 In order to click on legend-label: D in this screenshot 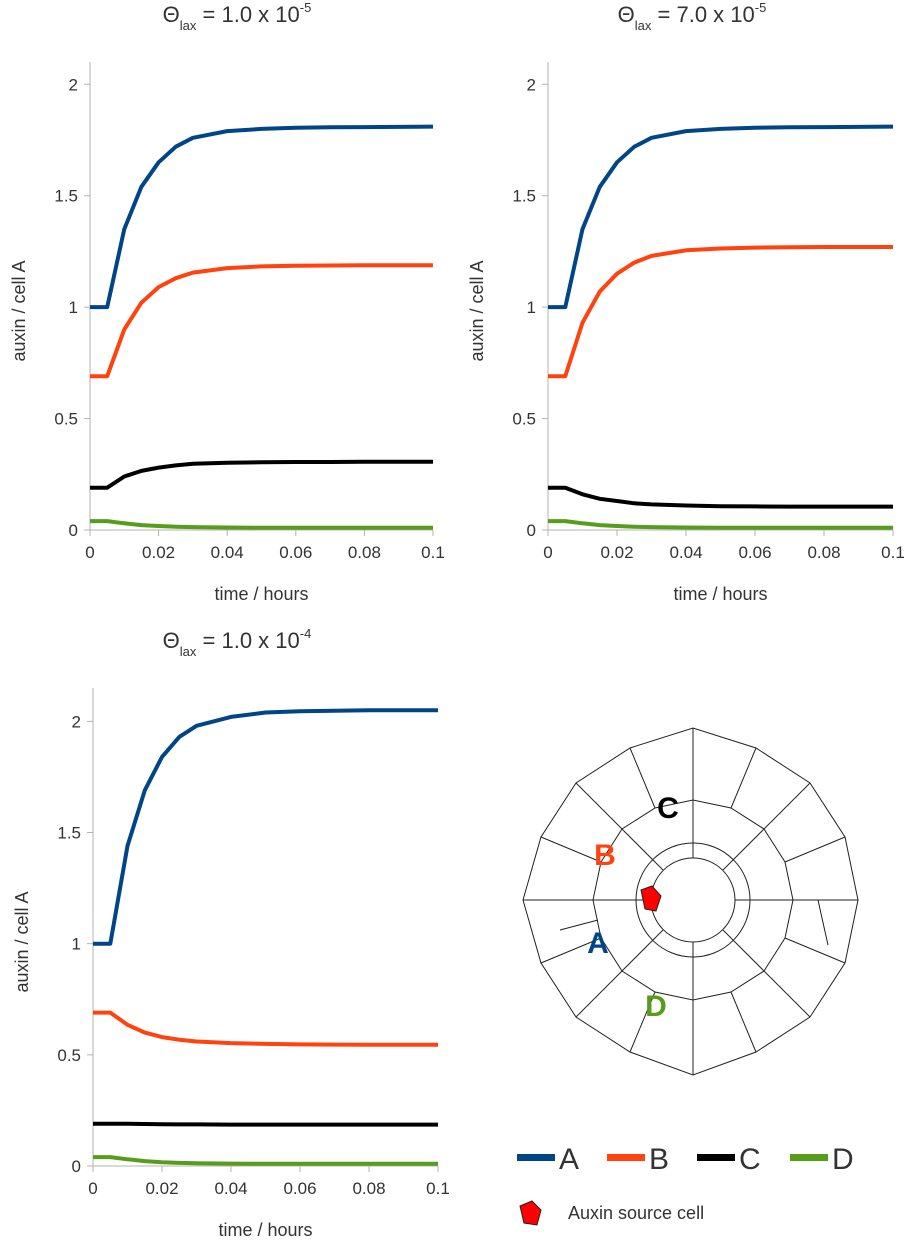, I will do `click(843, 1159)`.